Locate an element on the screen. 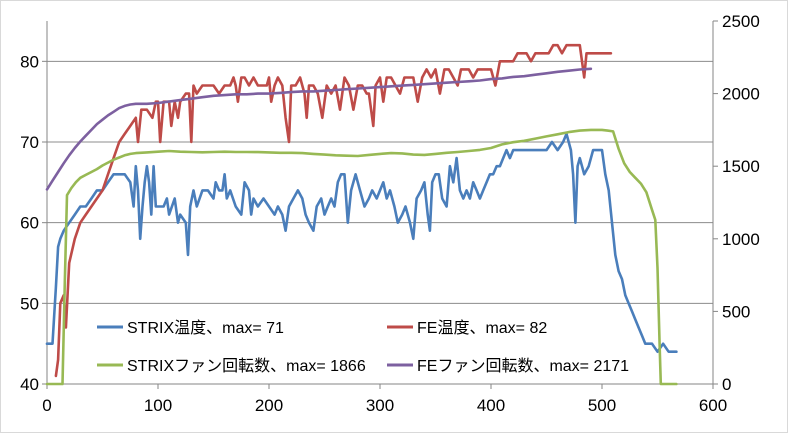 This screenshot has width=788, height=433. legend-label: STRIX温度、max= 71 is located at coordinates (205, 328).